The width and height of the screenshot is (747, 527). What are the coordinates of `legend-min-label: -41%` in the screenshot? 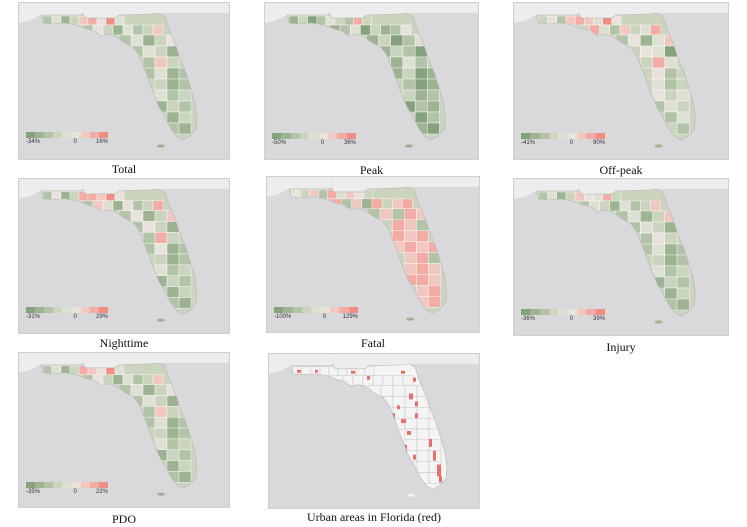 It's located at (528, 143).